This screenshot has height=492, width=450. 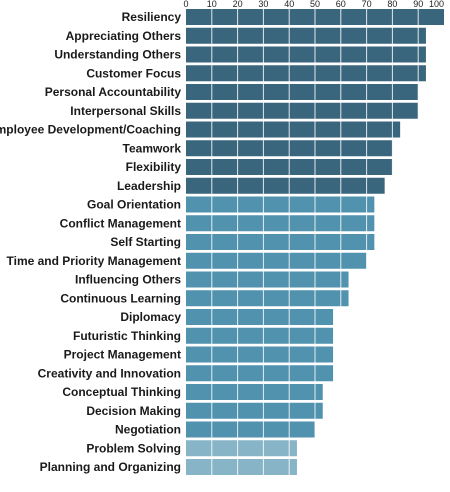 I want to click on category-label: Interpersonal Skills, so click(x=125, y=111).